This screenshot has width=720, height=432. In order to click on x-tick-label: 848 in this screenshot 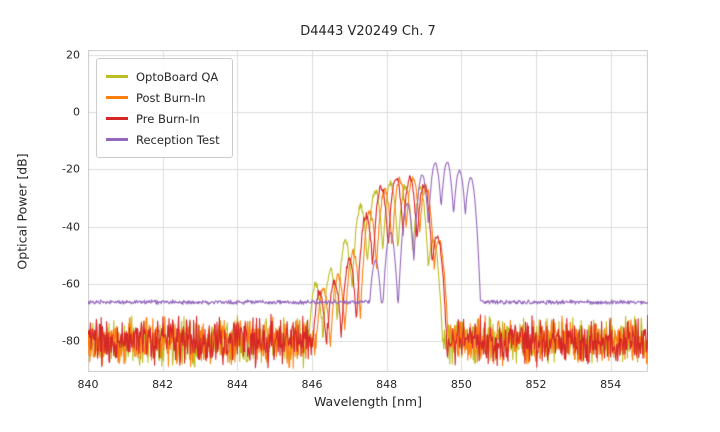, I will do `click(387, 384)`.